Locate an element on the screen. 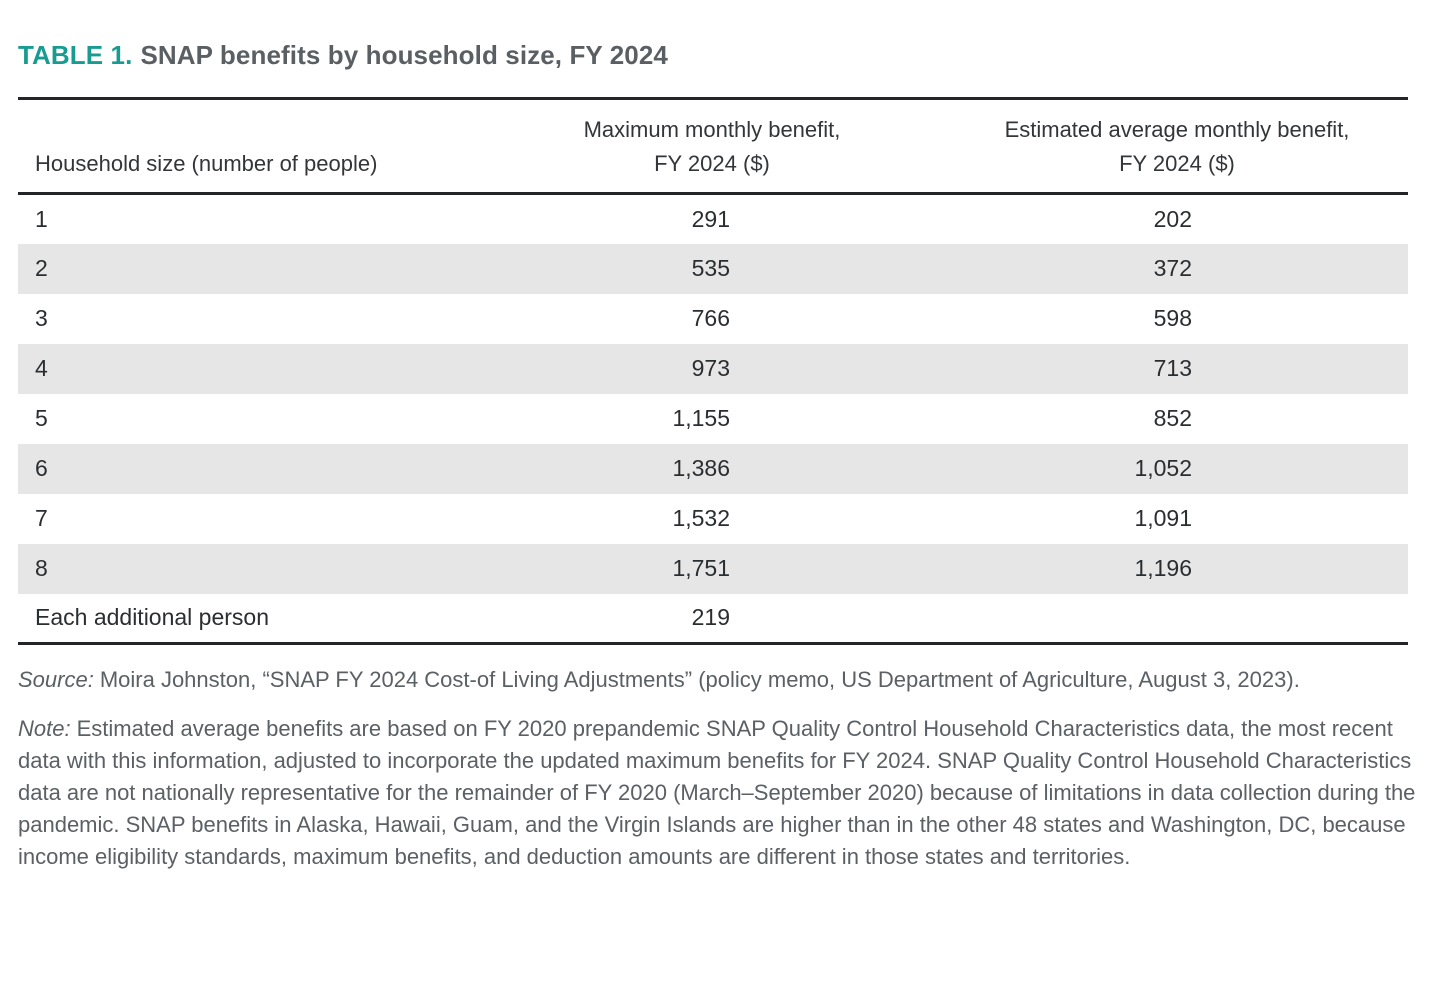 The image size is (1440, 1003). table-row: 4 973 713 is located at coordinates (713, 368).